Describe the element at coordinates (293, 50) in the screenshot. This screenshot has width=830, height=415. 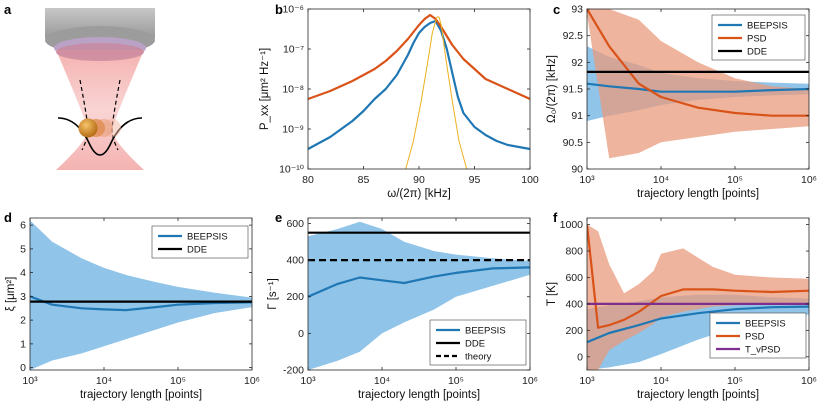
I see `y-tick-label: 10⁻⁷` at that location.